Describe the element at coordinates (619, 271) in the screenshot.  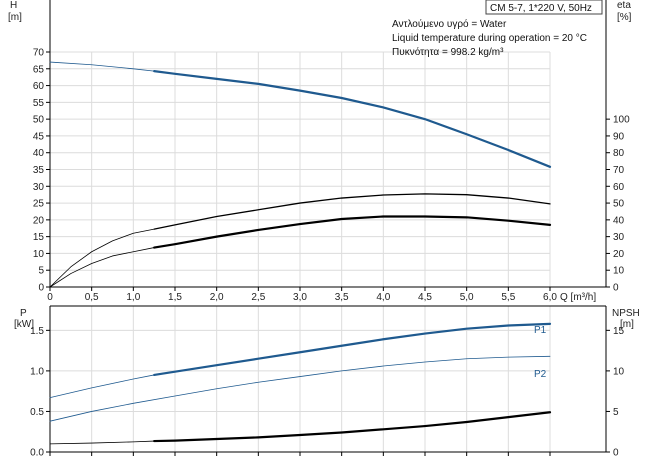
I see `top-right-tick-label: 10` at that location.